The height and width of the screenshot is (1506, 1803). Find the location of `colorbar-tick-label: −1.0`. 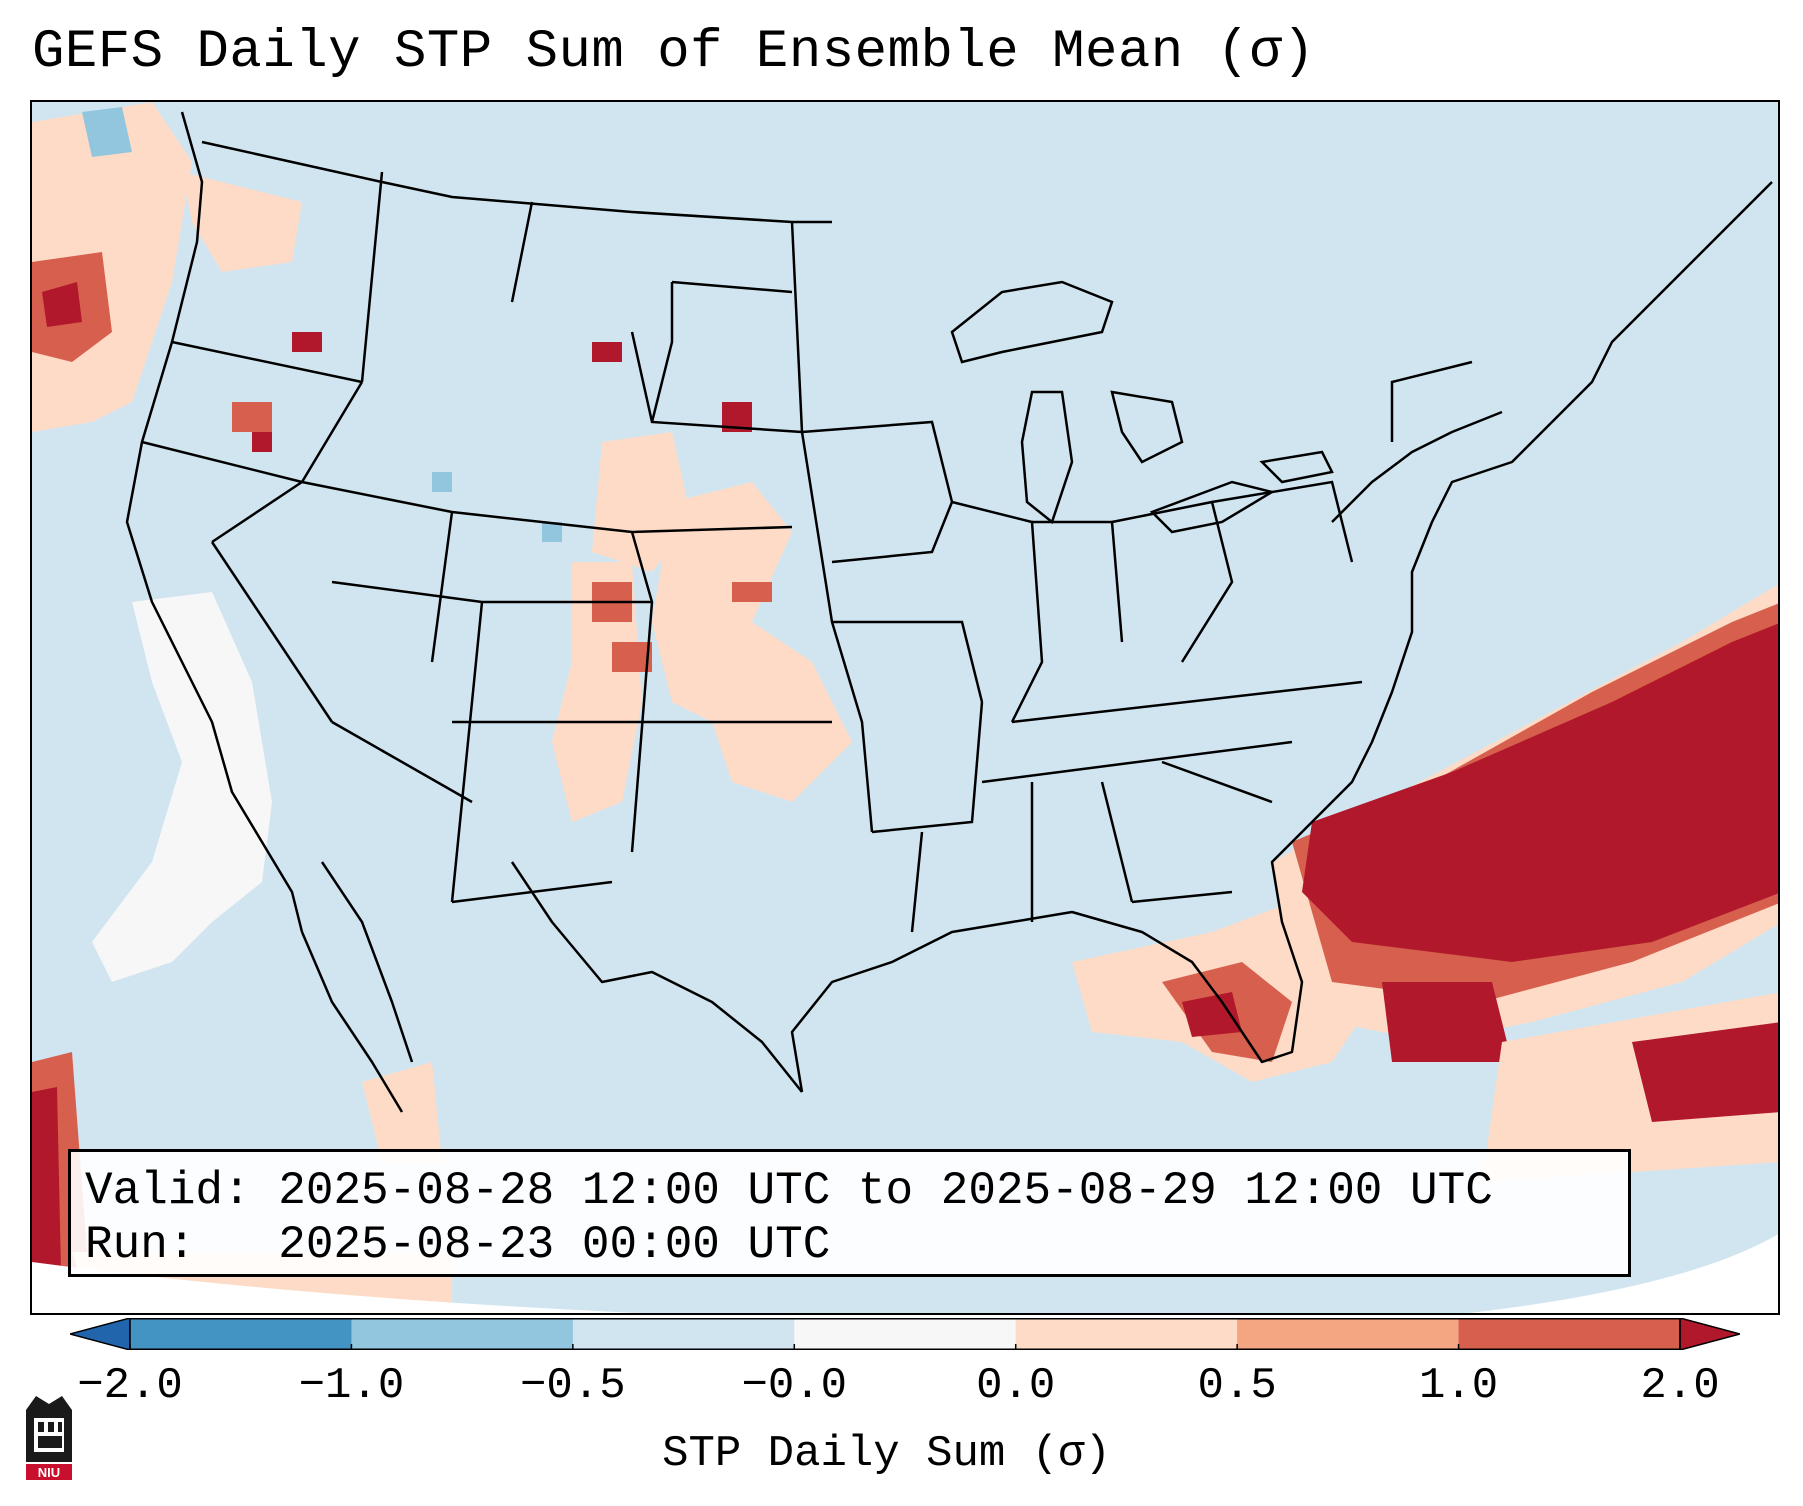

colorbar-tick-label: −1.0 is located at coordinates (351, 1386).